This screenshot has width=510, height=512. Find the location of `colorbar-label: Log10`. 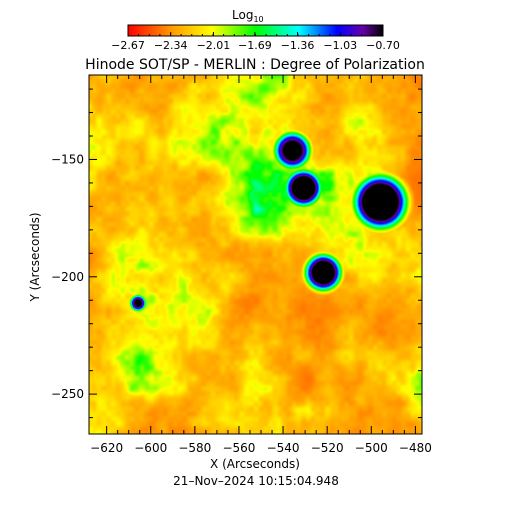

colorbar-label: Log10 is located at coordinates (248, 16).